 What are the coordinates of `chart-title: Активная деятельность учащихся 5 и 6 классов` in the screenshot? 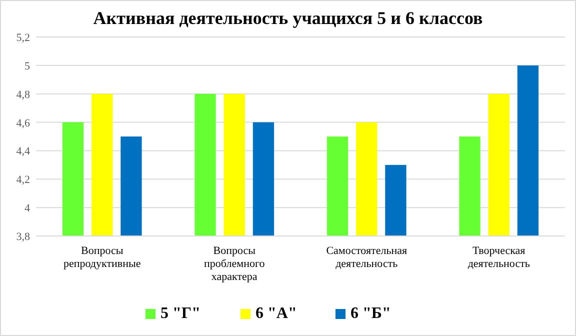 It's located at (288, 18).